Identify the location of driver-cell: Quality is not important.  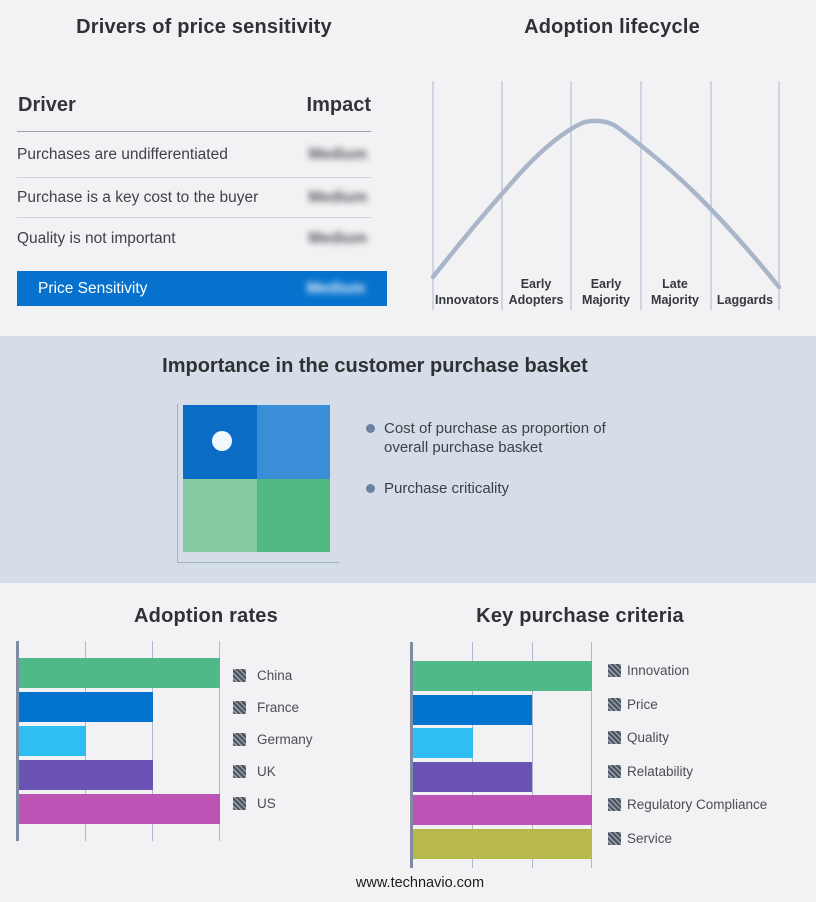
(96, 238).